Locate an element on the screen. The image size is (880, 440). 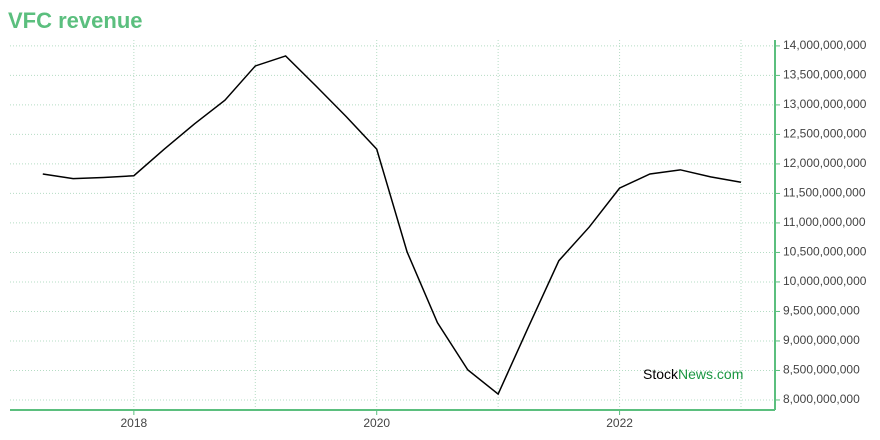
y-tick-label: 8,500,000,000 is located at coordinates (821, 370).